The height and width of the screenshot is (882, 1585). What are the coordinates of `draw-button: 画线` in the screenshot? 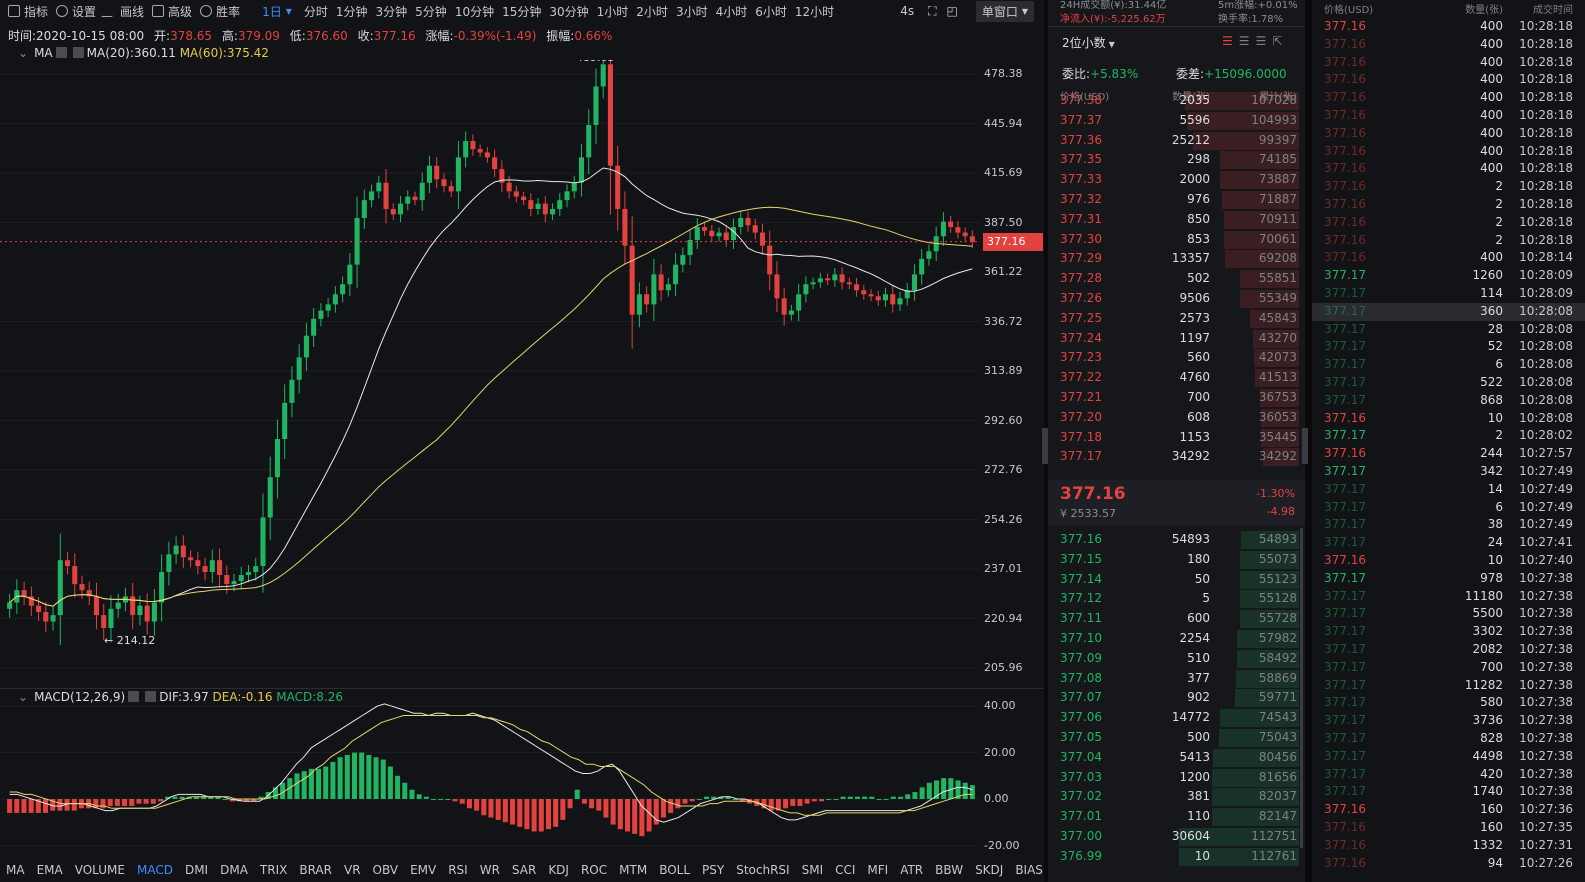 It's located at (122, 11).